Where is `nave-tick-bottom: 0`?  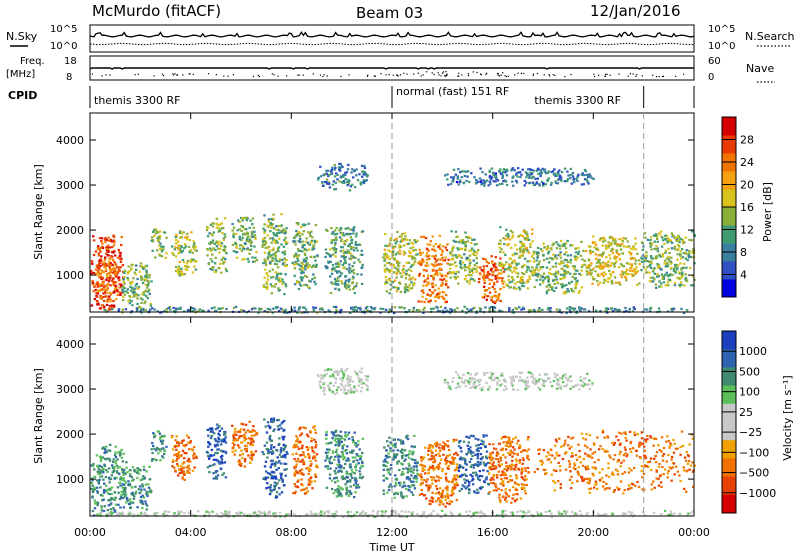 nave-tick-bottom: 0 is located at coordinates (711, 77).